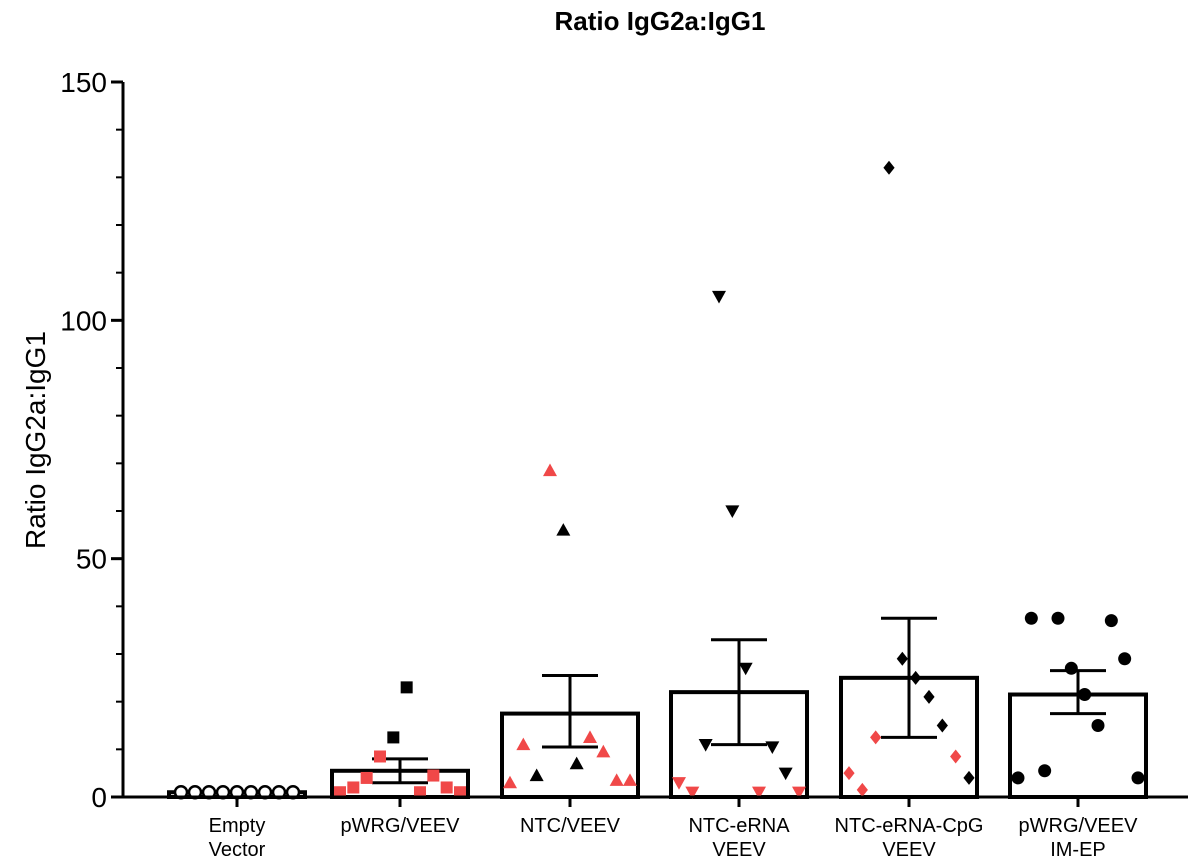  I want to click on x-tick-label-line: IM-EP, so click(1078, 850).